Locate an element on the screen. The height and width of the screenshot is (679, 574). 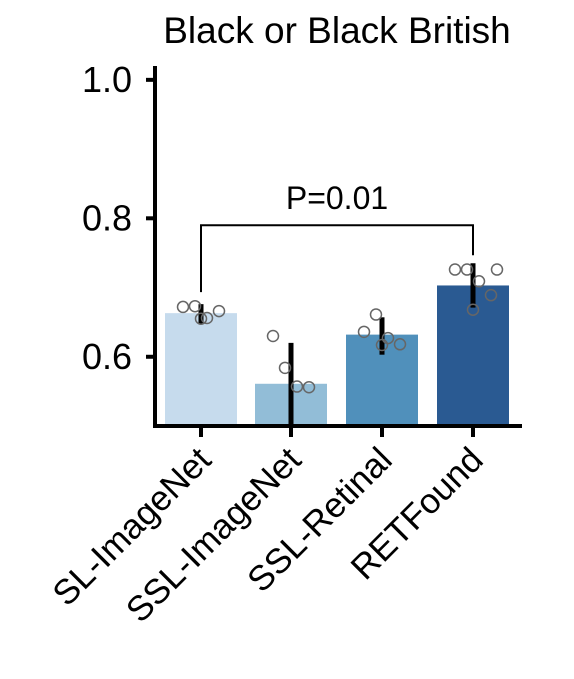
significance-bracket is located at coordinates (337, 258).